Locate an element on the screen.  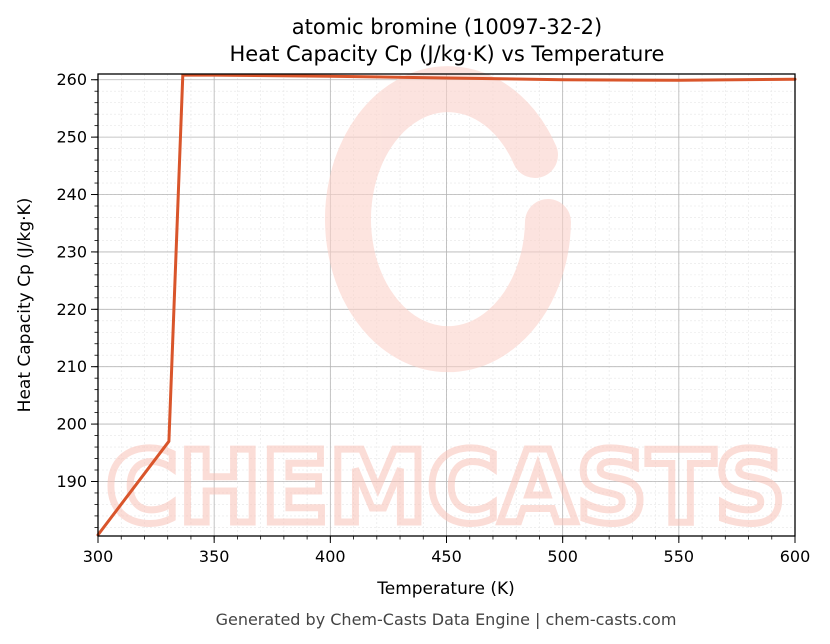
y-axis-label: Heat Capacity Cp (J/kg·K) is located at coordinates (25, 305).